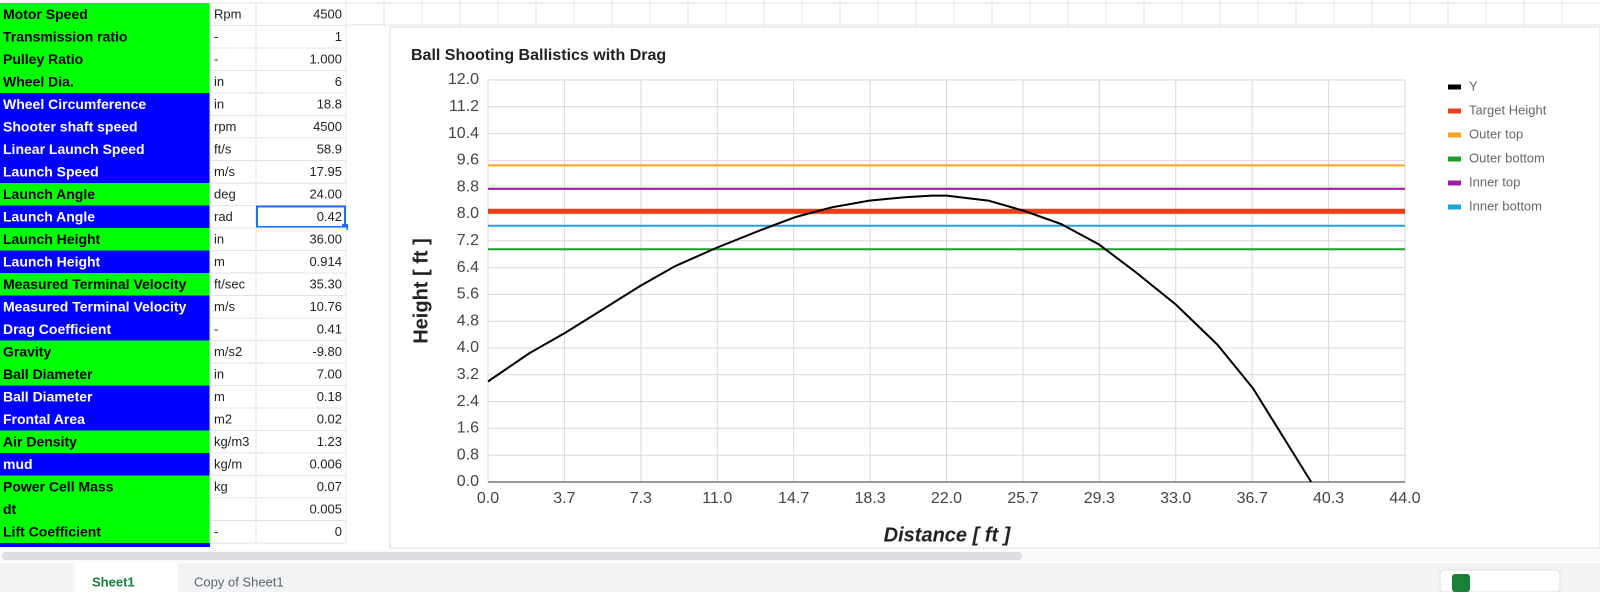  What do you see at coordinates (329, 329) in the screenshot?
I see `row-value: 0.41` at bounding box center [329, 329].